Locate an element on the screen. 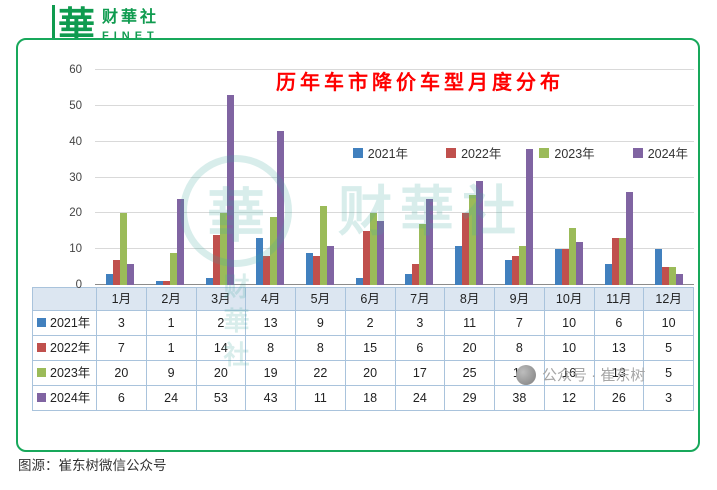 Image resolution: width=717 pixels, height=490 pixels. bar-group-4月 is located at coordinates (270, 177).